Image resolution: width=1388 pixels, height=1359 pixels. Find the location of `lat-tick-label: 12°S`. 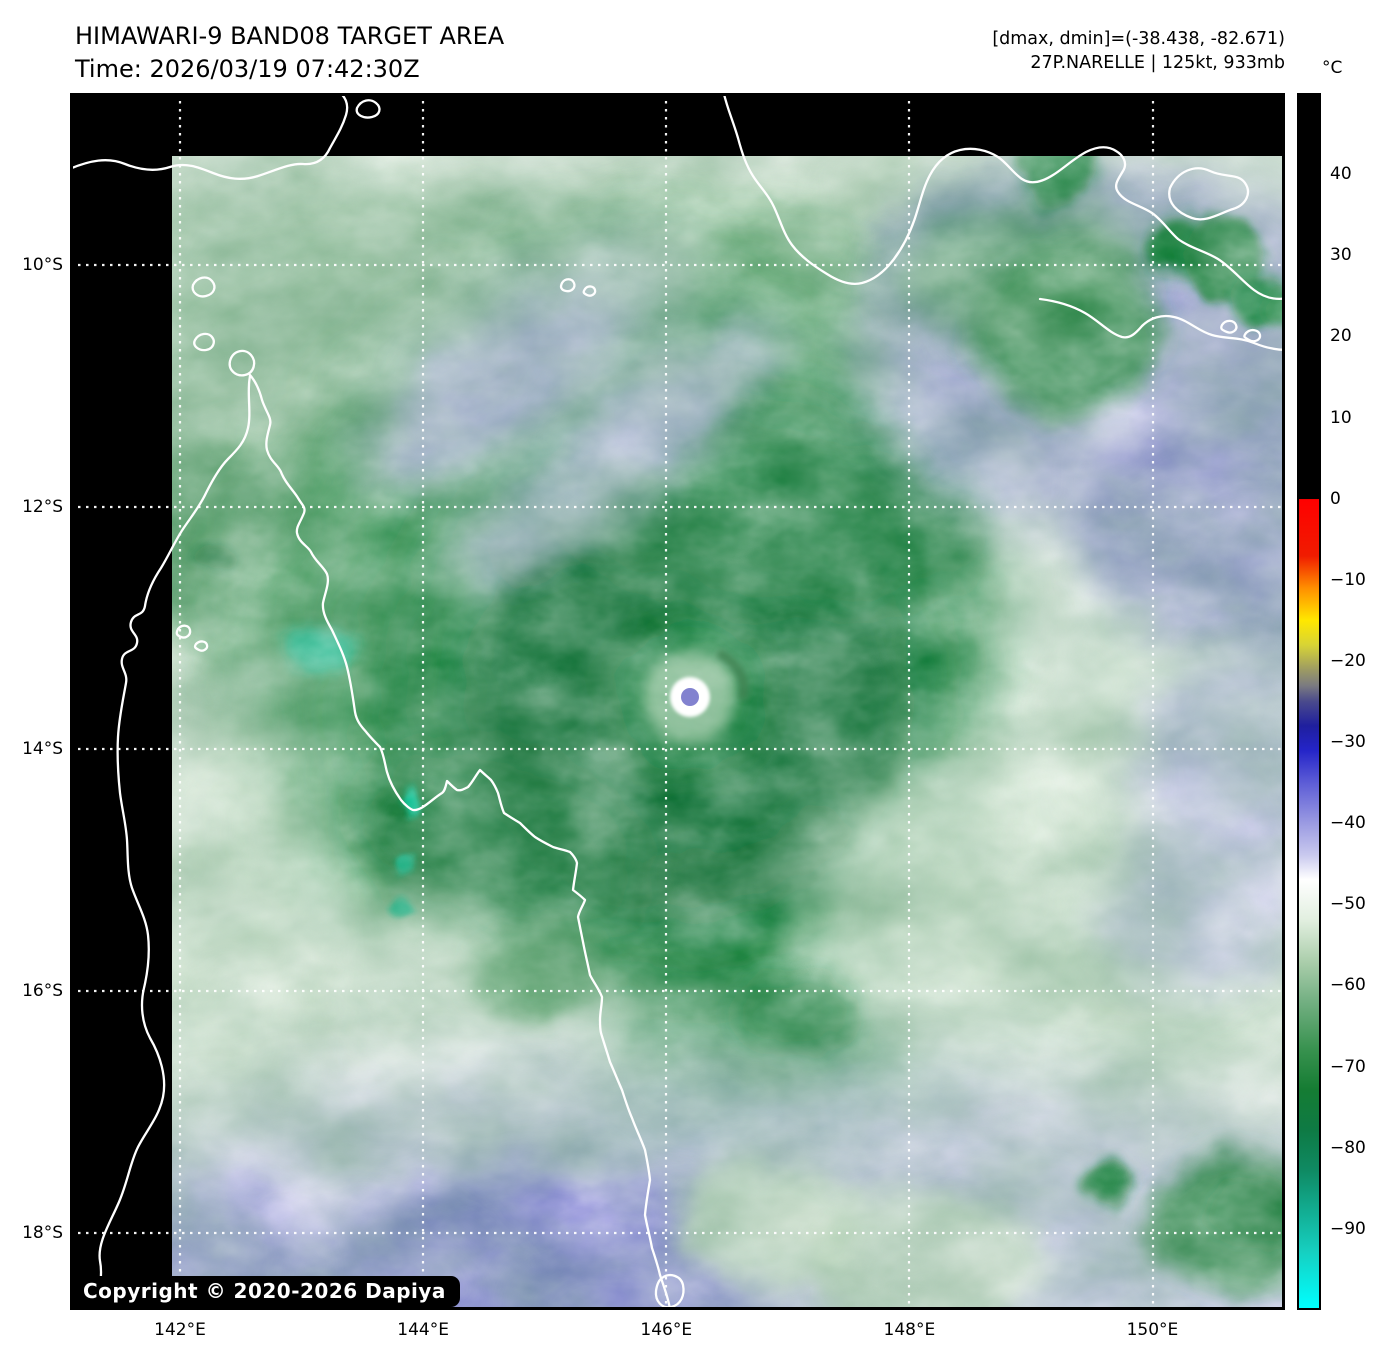

lat-tick-label: 12°S is located at coordinates (42, 507).